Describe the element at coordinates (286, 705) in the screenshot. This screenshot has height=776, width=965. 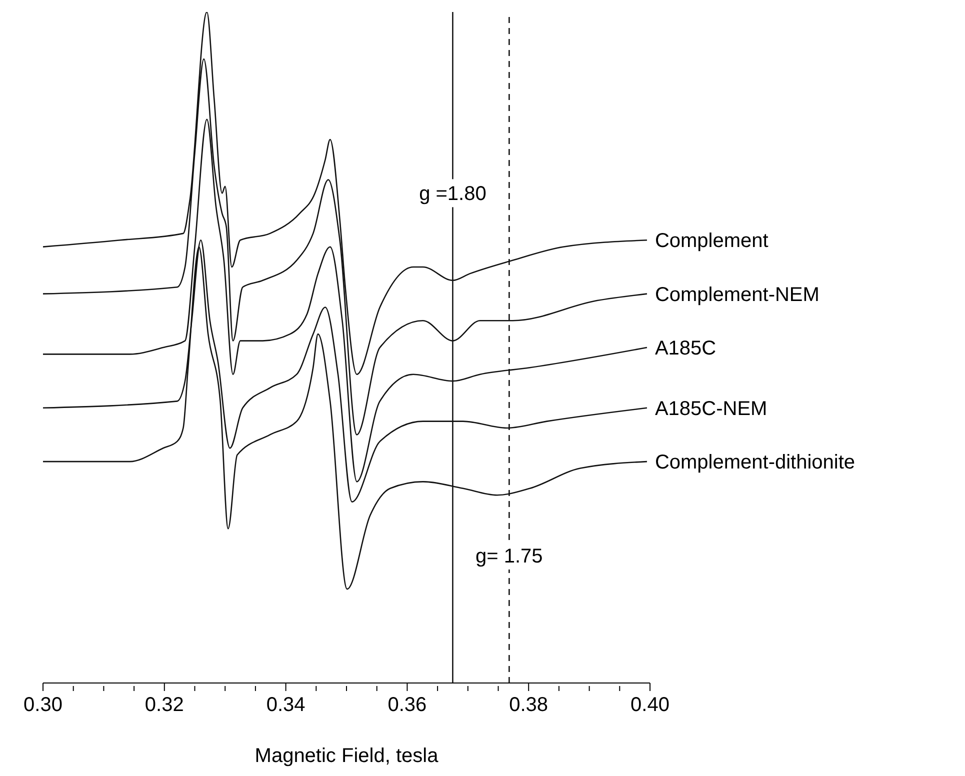
I see `x-tick-label: 0.34` at that location.